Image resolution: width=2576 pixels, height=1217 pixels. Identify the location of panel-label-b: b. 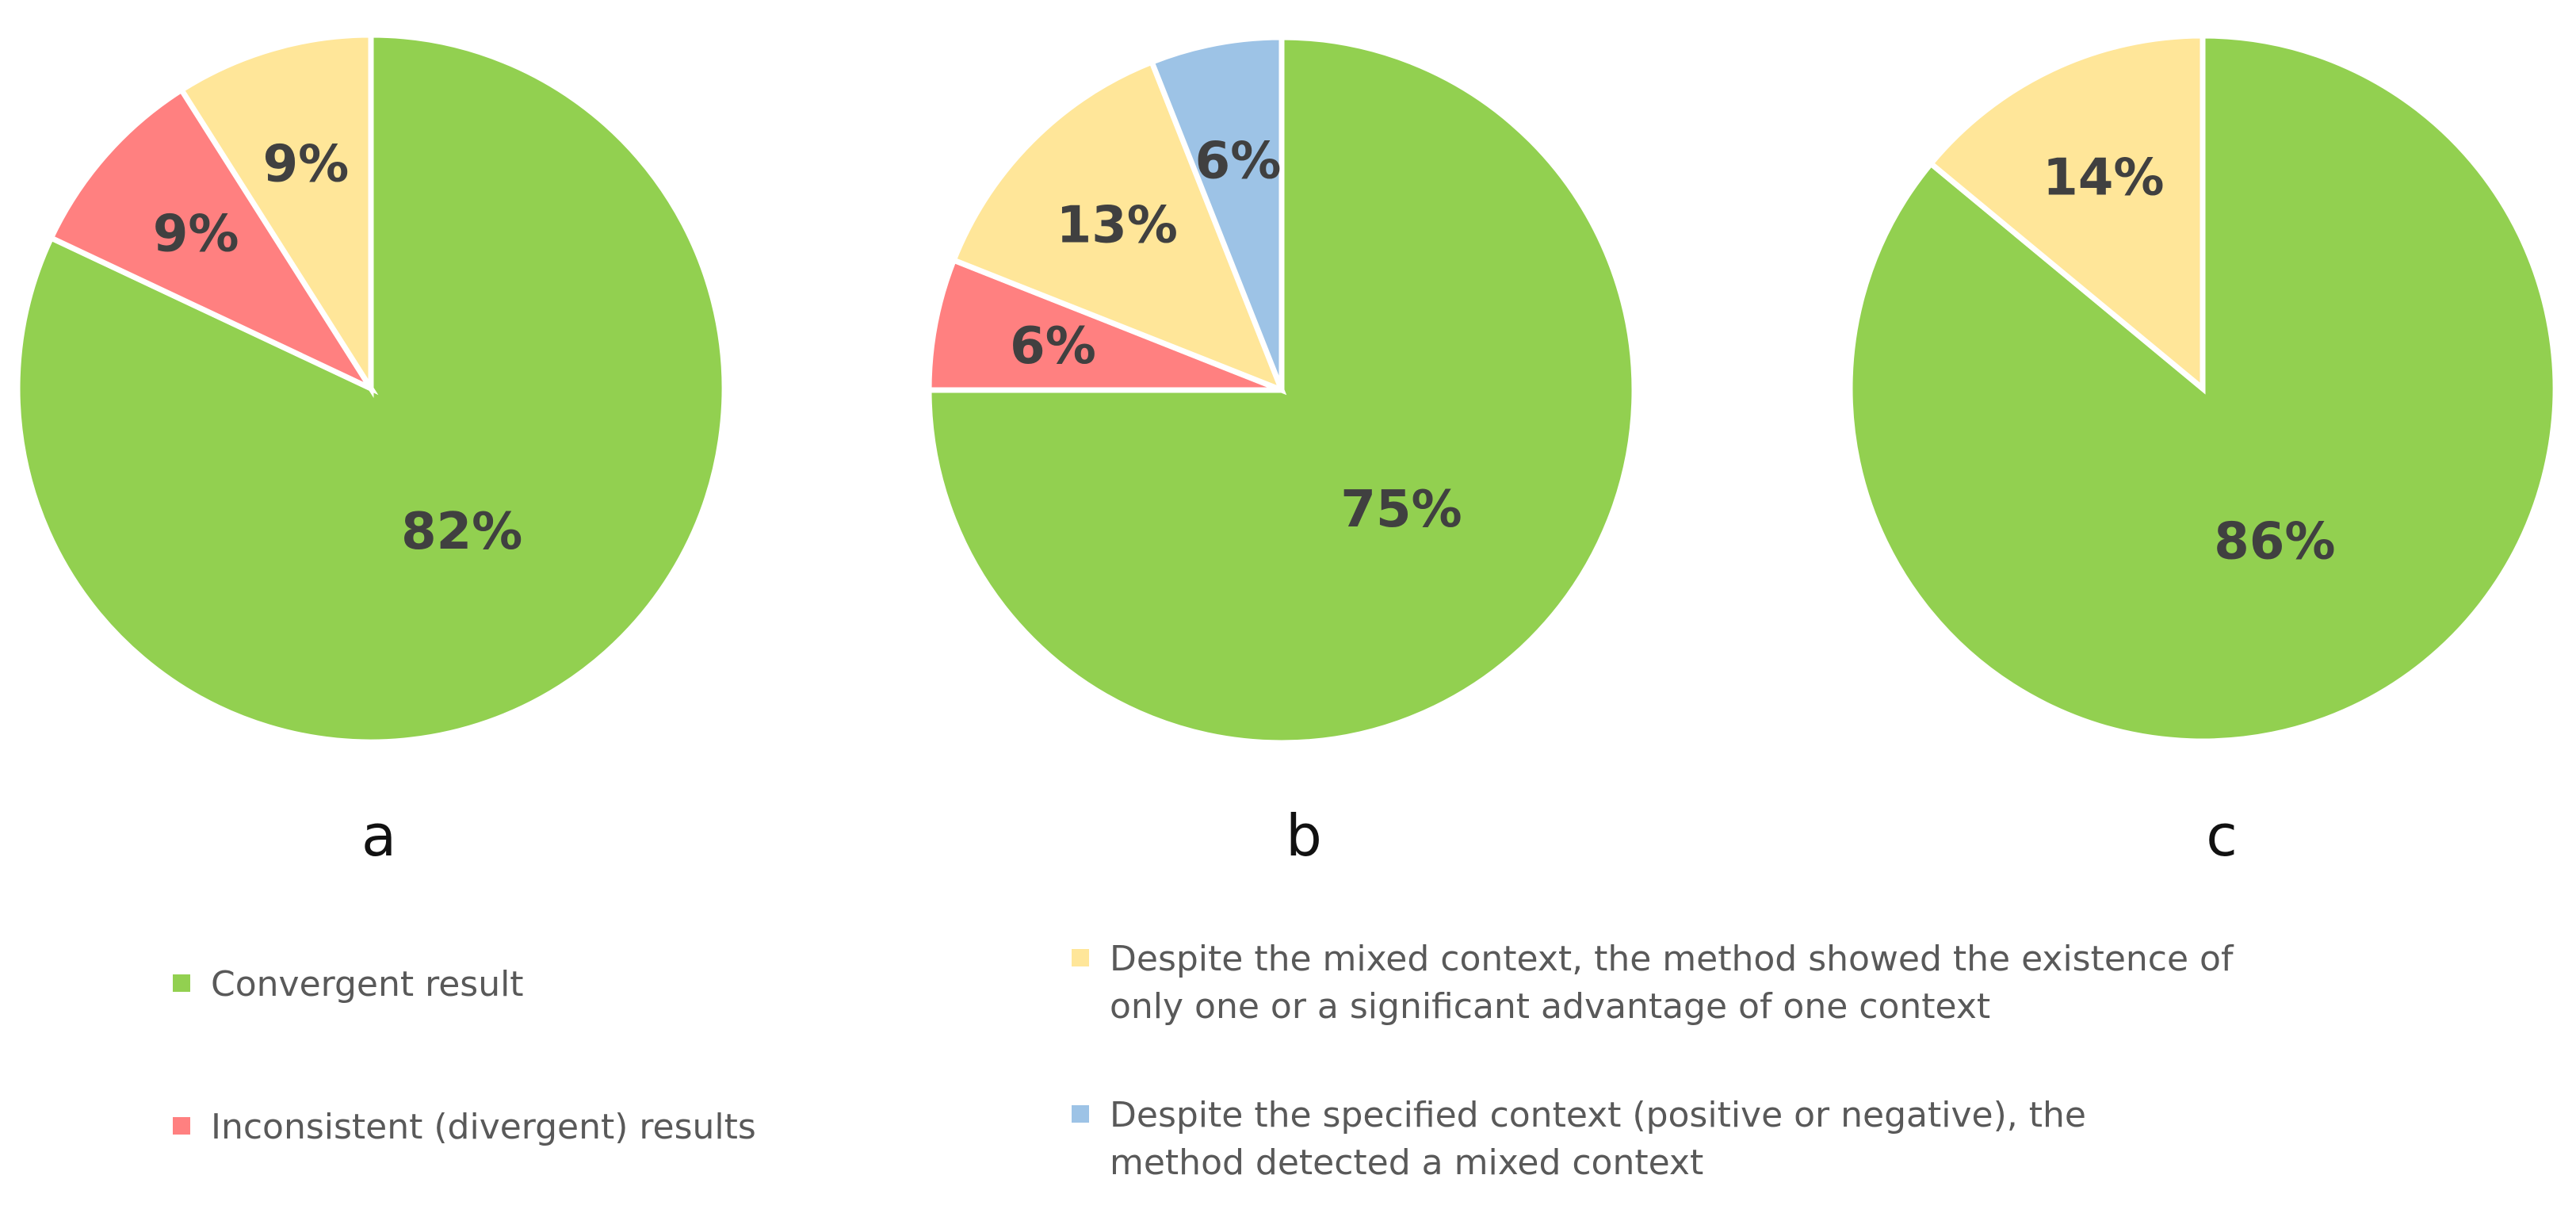
(1304, 835).